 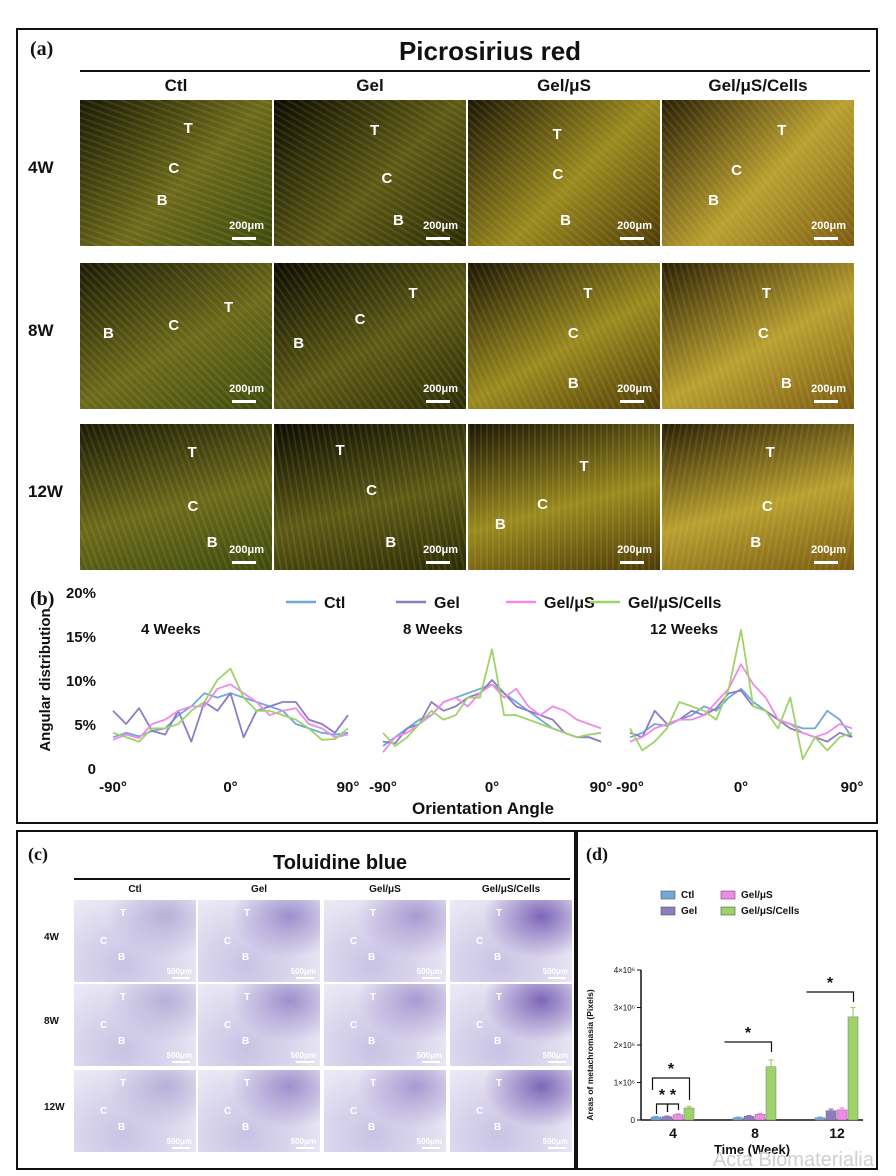 What do you see at coordinates (624, 1083) in the screenshot?
I see `y-tick-label: 1×10⁶` at bounding box center [624, 1083].